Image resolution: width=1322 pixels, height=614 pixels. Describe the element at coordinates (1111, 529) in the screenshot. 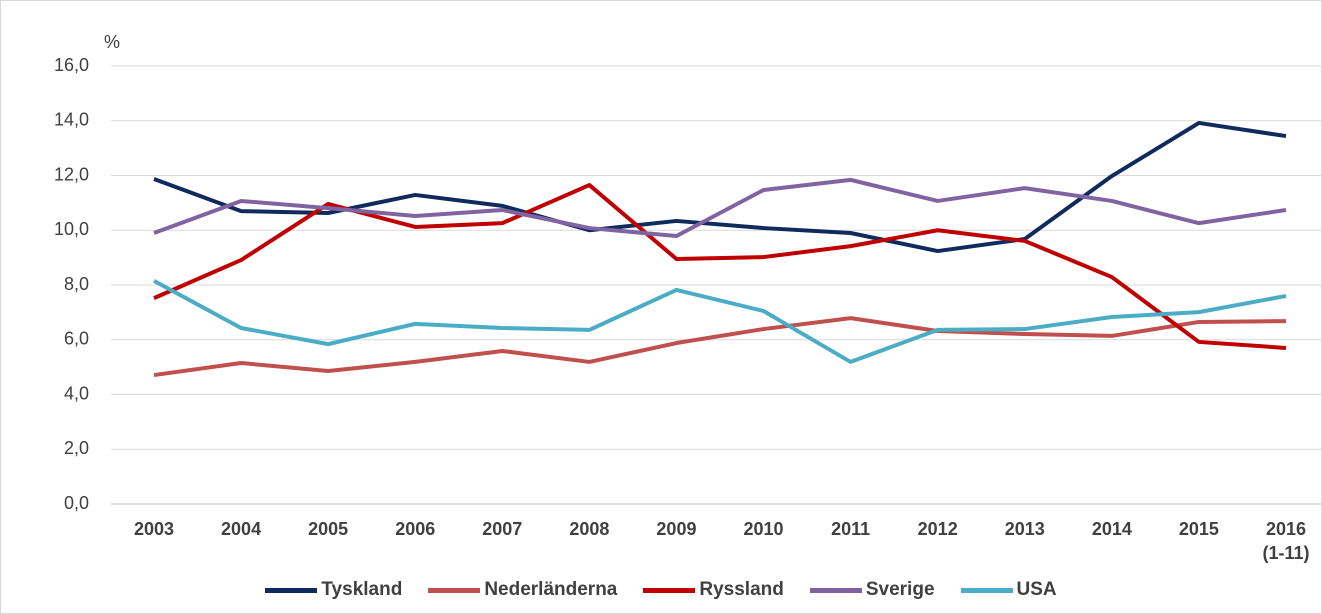

I see `x-tick-label: 2014` at that location.